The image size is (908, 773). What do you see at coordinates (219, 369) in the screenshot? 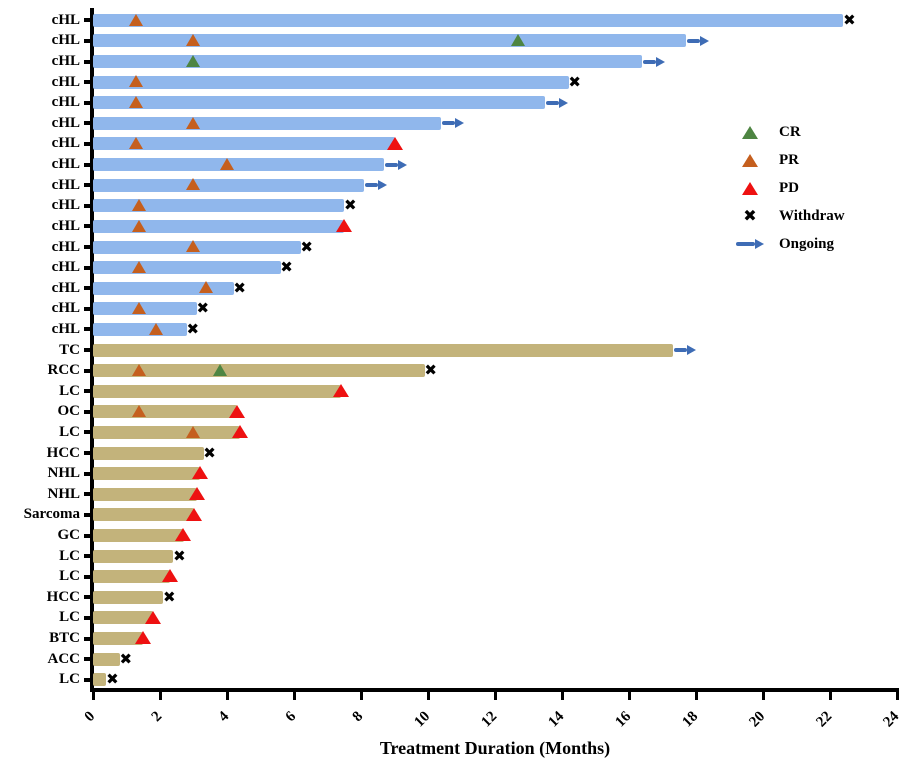
I see `cr-marker-icon` at bounding box center [219, 369].